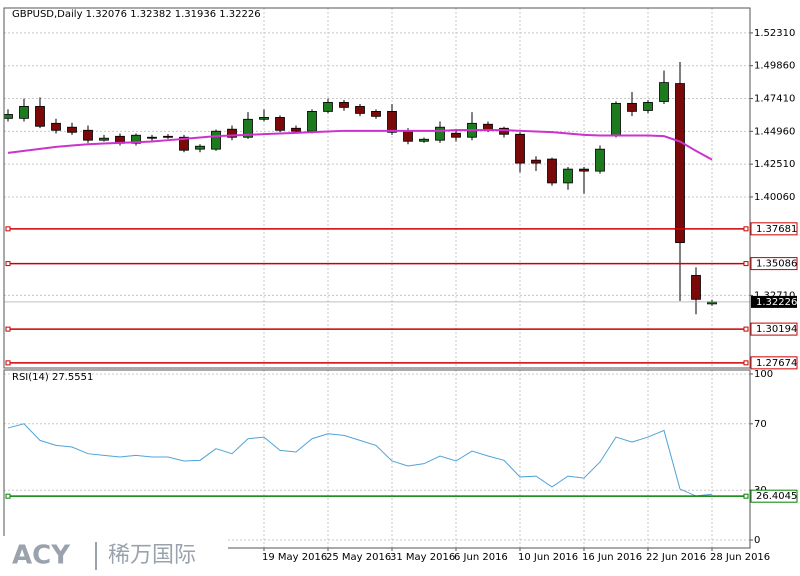 Image resolution: width=800 pixels, height=576 pixels. What do you see at coordinates (774, 131) in the screenshot?
I see `y-tick-label: 1.44960` at bounding box center [774, 131].